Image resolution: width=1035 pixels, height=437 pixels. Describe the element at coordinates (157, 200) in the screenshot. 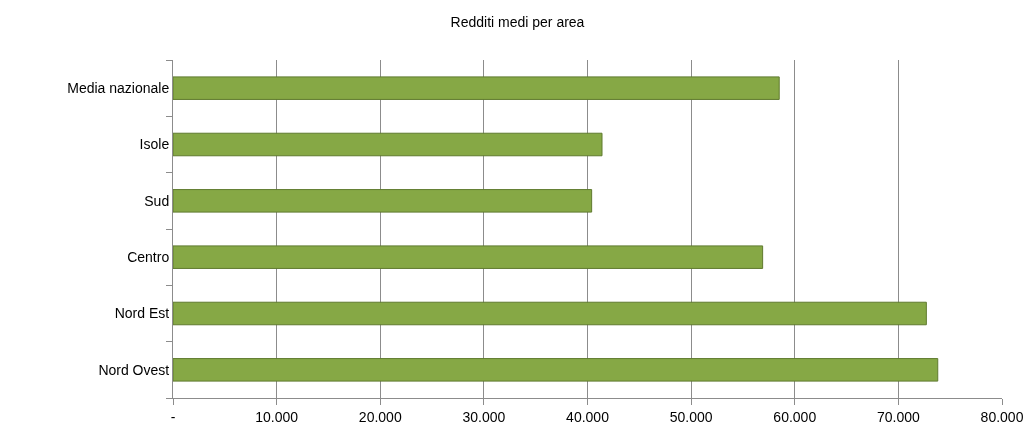

I see `y-tick-label: Sud` at that location.